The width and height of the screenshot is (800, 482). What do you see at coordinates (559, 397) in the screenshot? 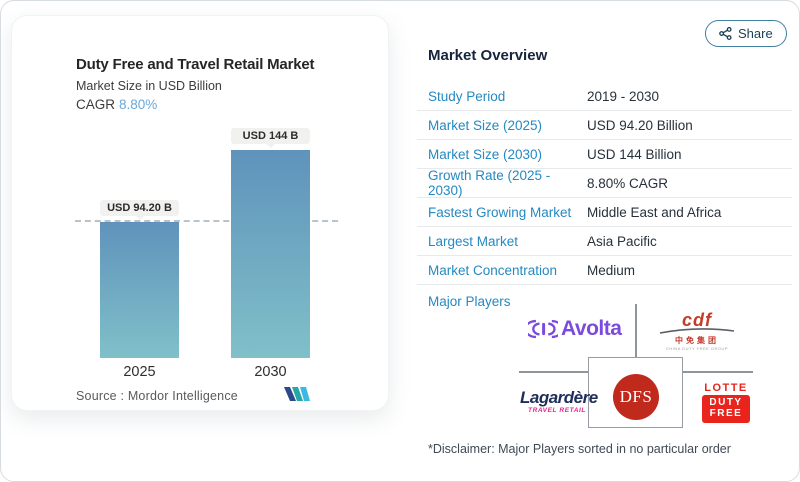
I see `lagardere-logo-text: Lagardère` at bounding box center [559, 397].